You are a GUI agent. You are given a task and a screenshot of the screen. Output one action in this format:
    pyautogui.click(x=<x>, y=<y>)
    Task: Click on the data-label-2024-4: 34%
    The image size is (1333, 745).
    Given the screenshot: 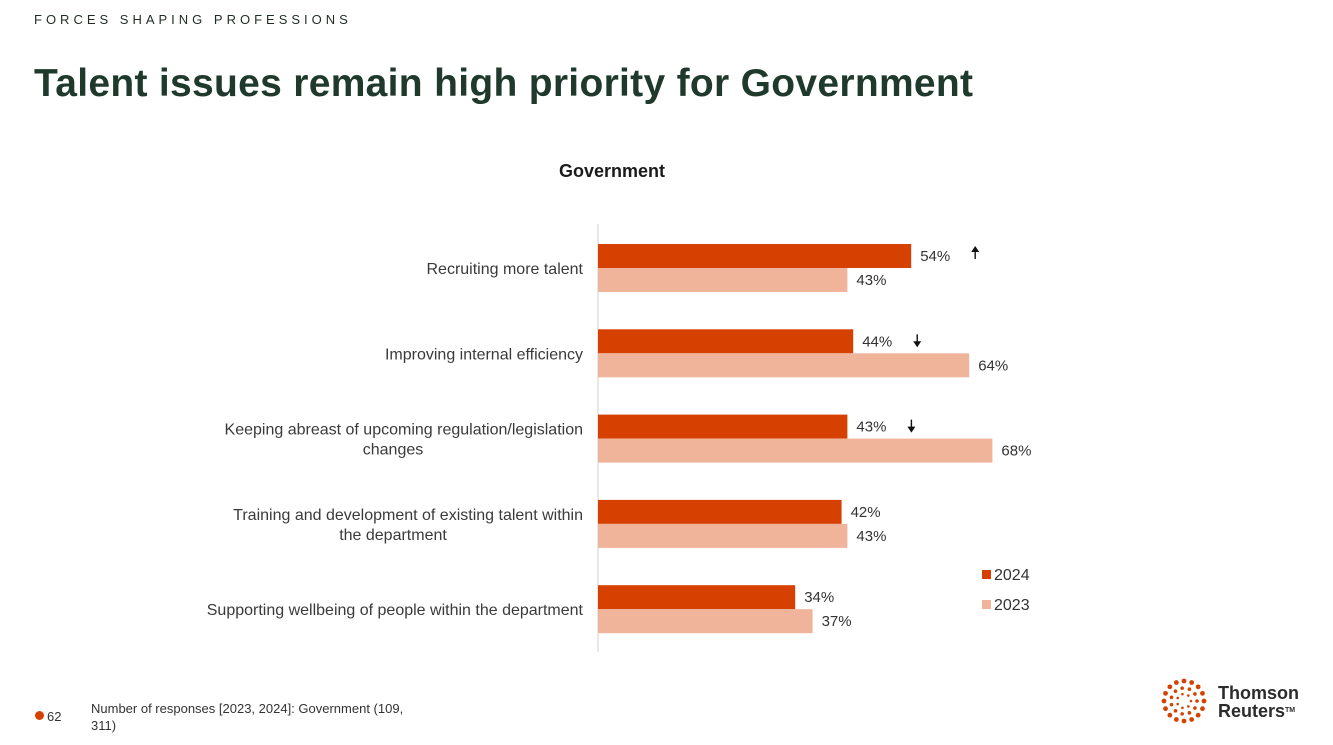 What is the action you would take?
    pyautogui.click(x=819, y=597)
    